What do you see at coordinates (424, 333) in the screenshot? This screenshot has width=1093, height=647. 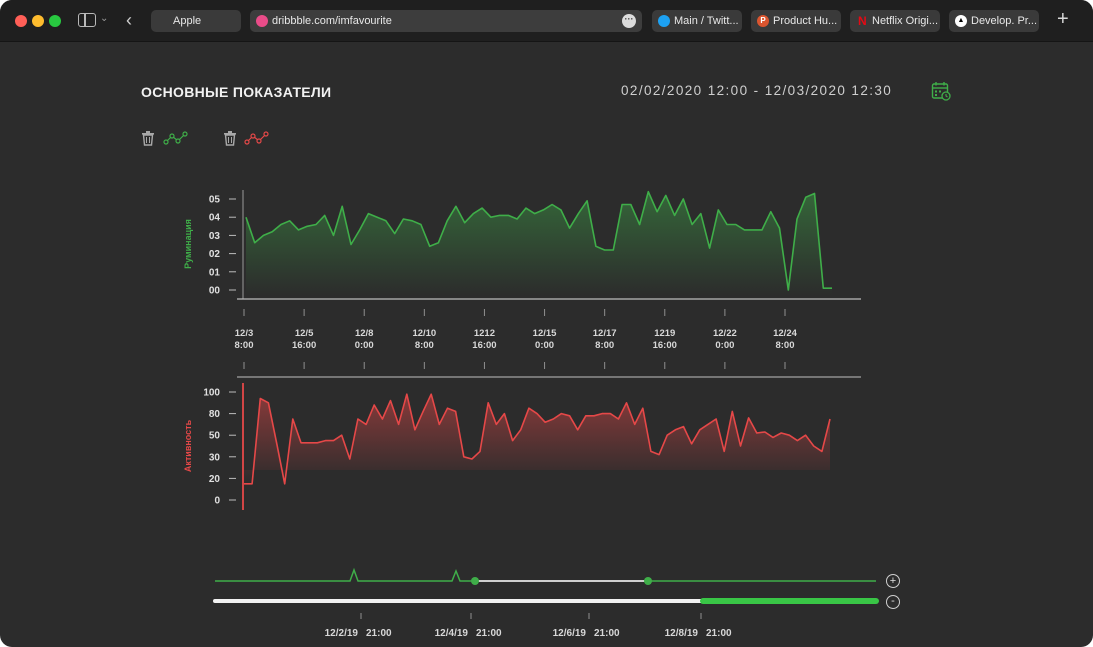 I see `x-tick-date: 12/10` at bounding box center [424, 333].